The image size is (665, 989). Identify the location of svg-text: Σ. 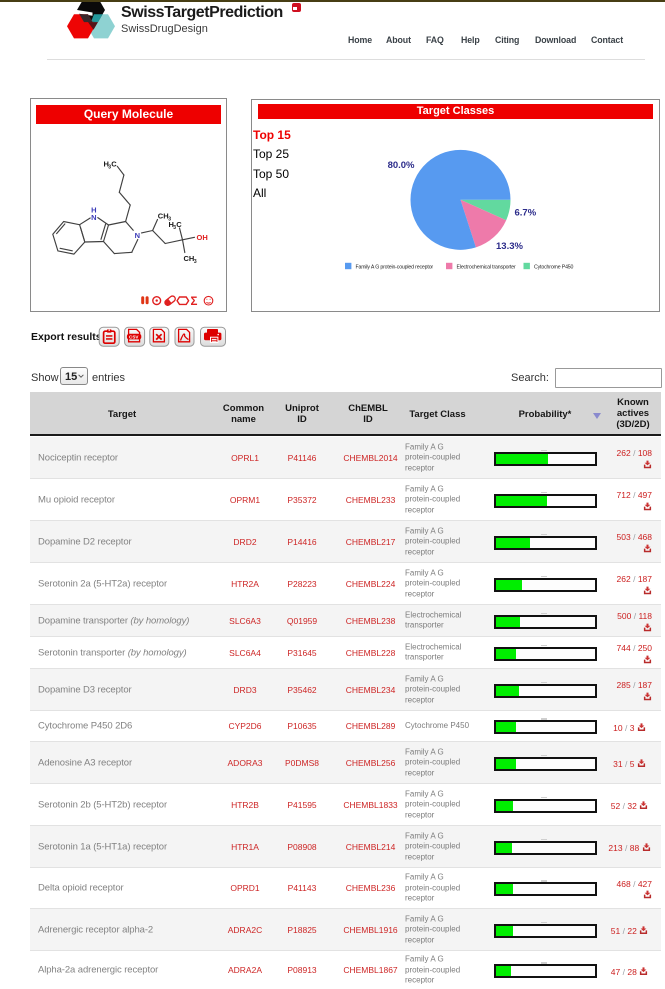
(194, 302).